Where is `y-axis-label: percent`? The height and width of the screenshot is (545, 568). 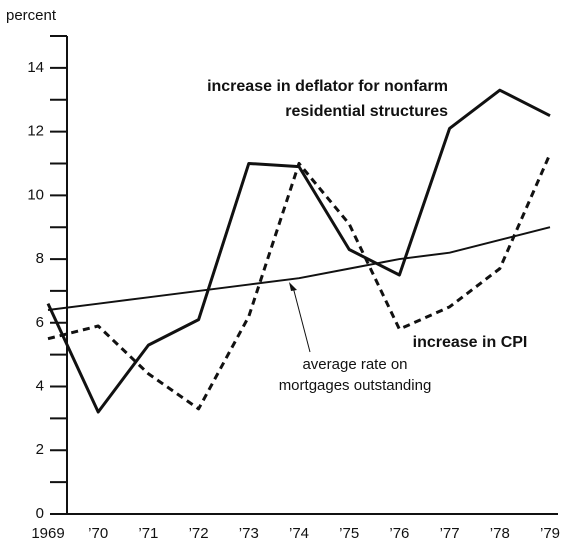 y-axis-label: percent is located at coordinates (31, 15).